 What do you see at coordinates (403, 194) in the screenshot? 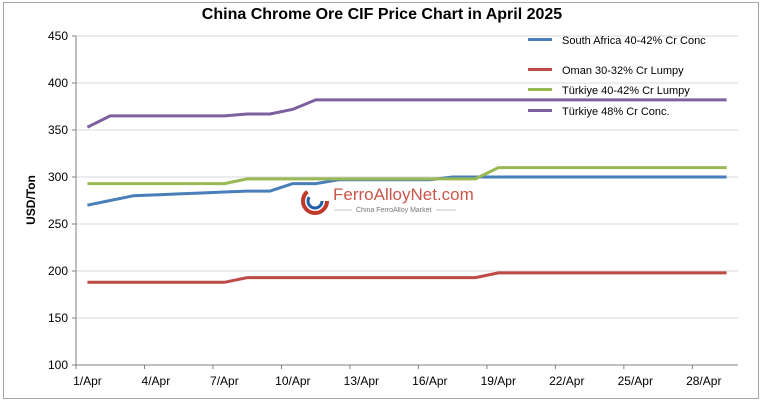
I see `watermark-brand: FerroAlloyNet.com` at bounding box center [403, 194].